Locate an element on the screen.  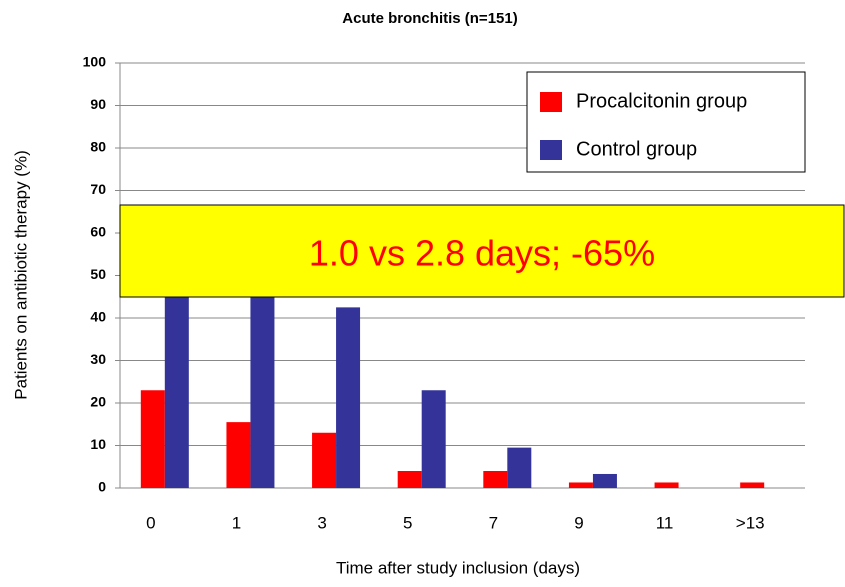
x-tick-label: 3 is located at coordinates (321, 522).